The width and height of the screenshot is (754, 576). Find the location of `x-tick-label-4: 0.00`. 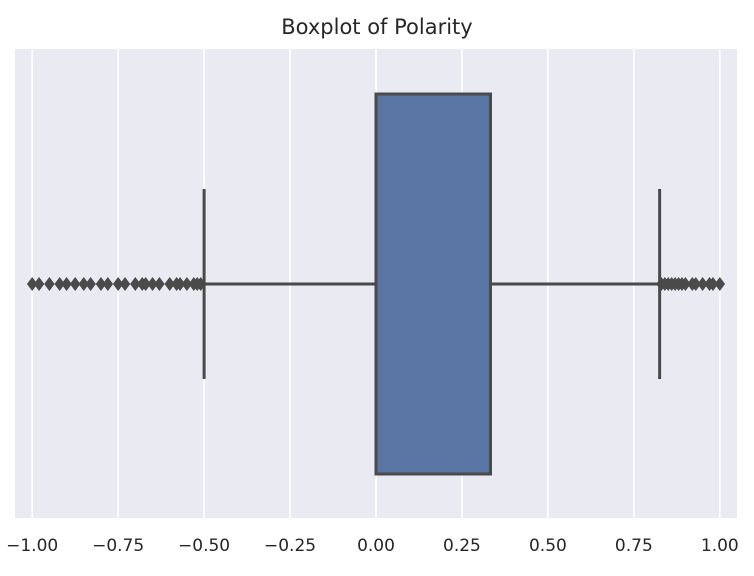

x-tick-label-4: 0.00 is located at coordinates (376, 546).